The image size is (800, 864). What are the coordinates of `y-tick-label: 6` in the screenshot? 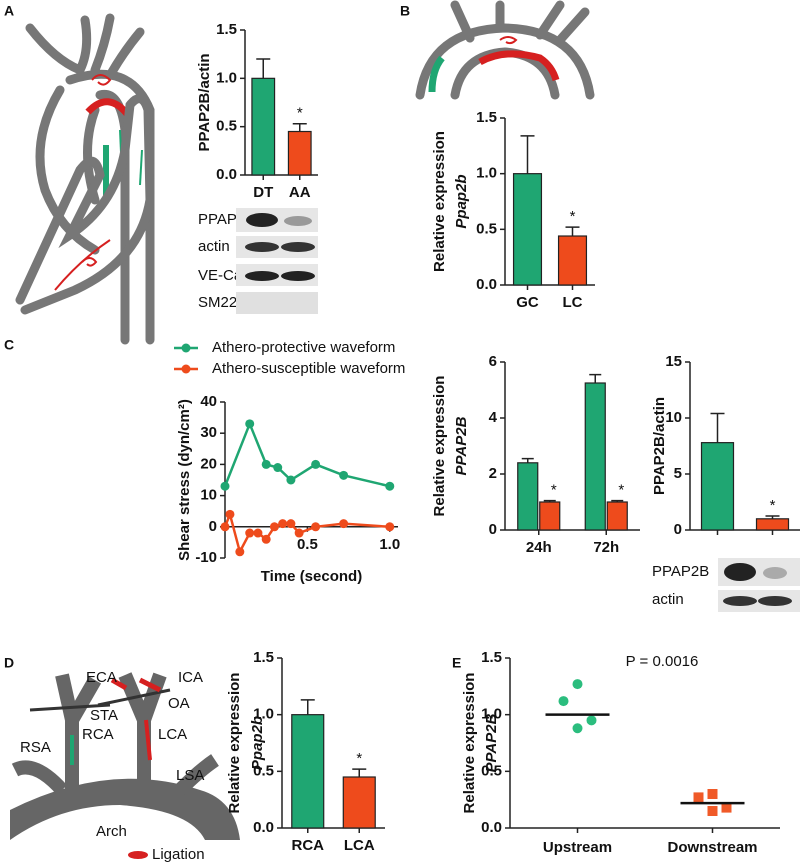 It's located at (493, 361).